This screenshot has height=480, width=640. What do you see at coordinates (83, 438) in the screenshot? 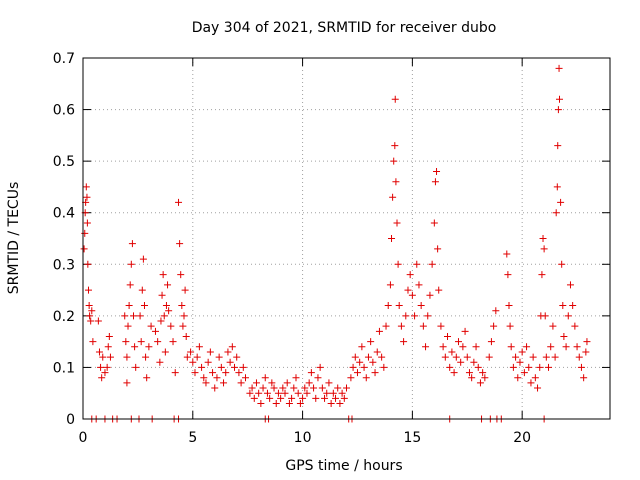
I see `x-tick-label: 0` at bounding box center [83, 438].